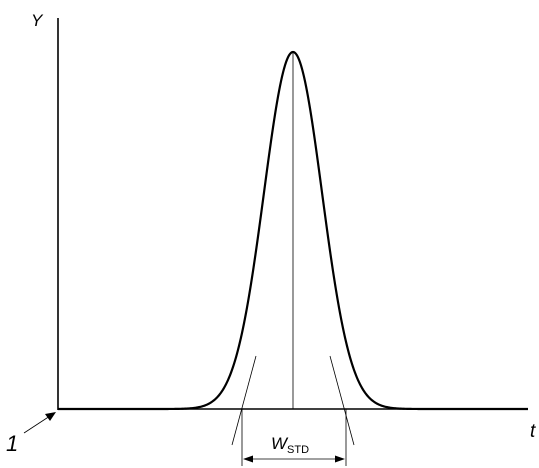 This screenshot has width=539, height=468. Describe the element at coordinates (244, 400) in the screenshot. I see `left-tangent-line` at that location.